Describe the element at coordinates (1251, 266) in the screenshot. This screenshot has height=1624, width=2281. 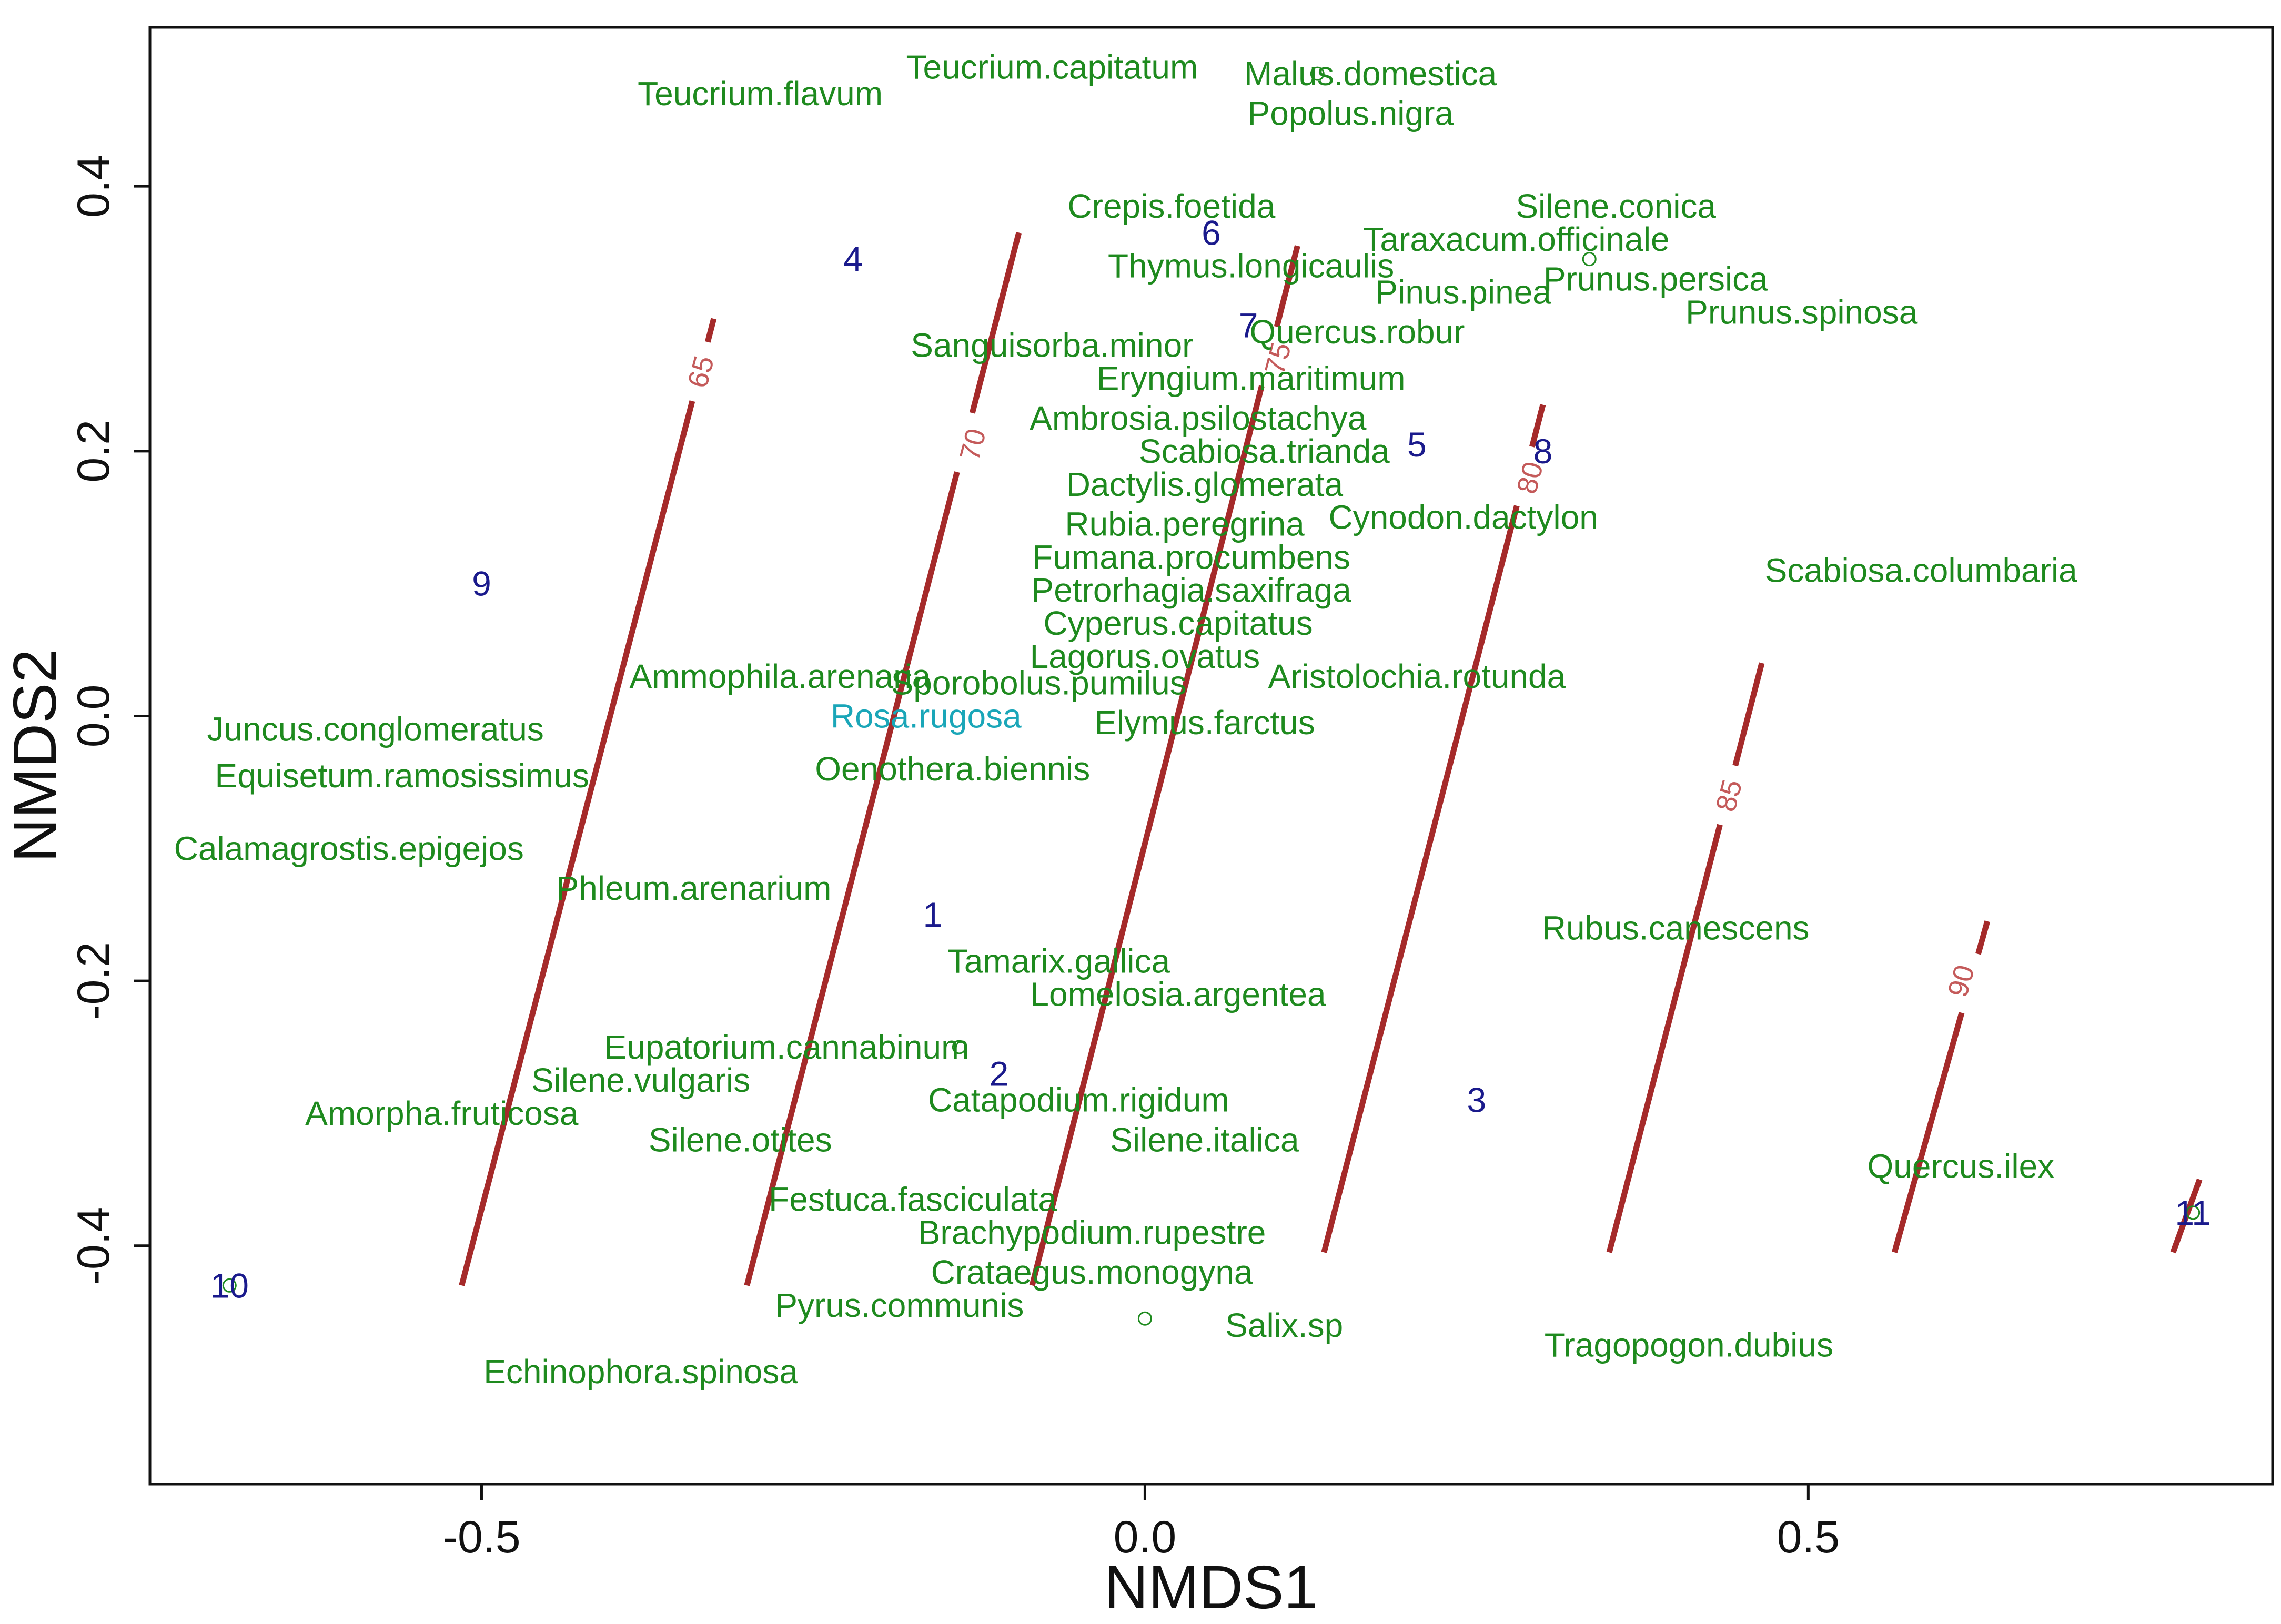
I see `species-label: Thymus.longicaulis` at that location.